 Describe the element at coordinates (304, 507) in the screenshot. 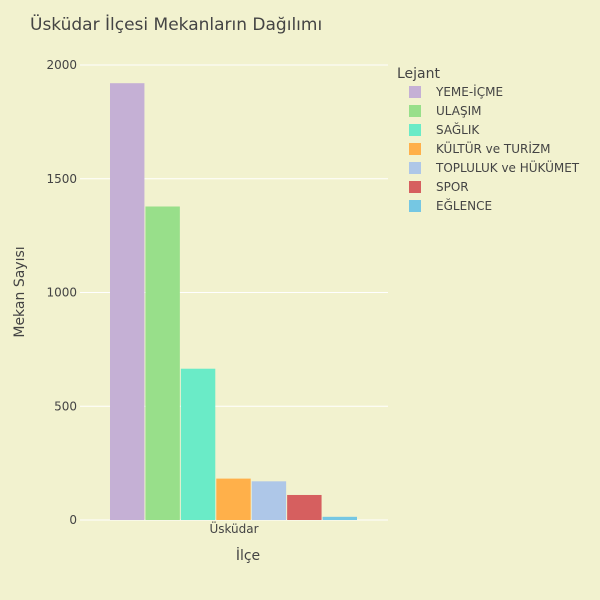

I see `bar-spor` at that location.